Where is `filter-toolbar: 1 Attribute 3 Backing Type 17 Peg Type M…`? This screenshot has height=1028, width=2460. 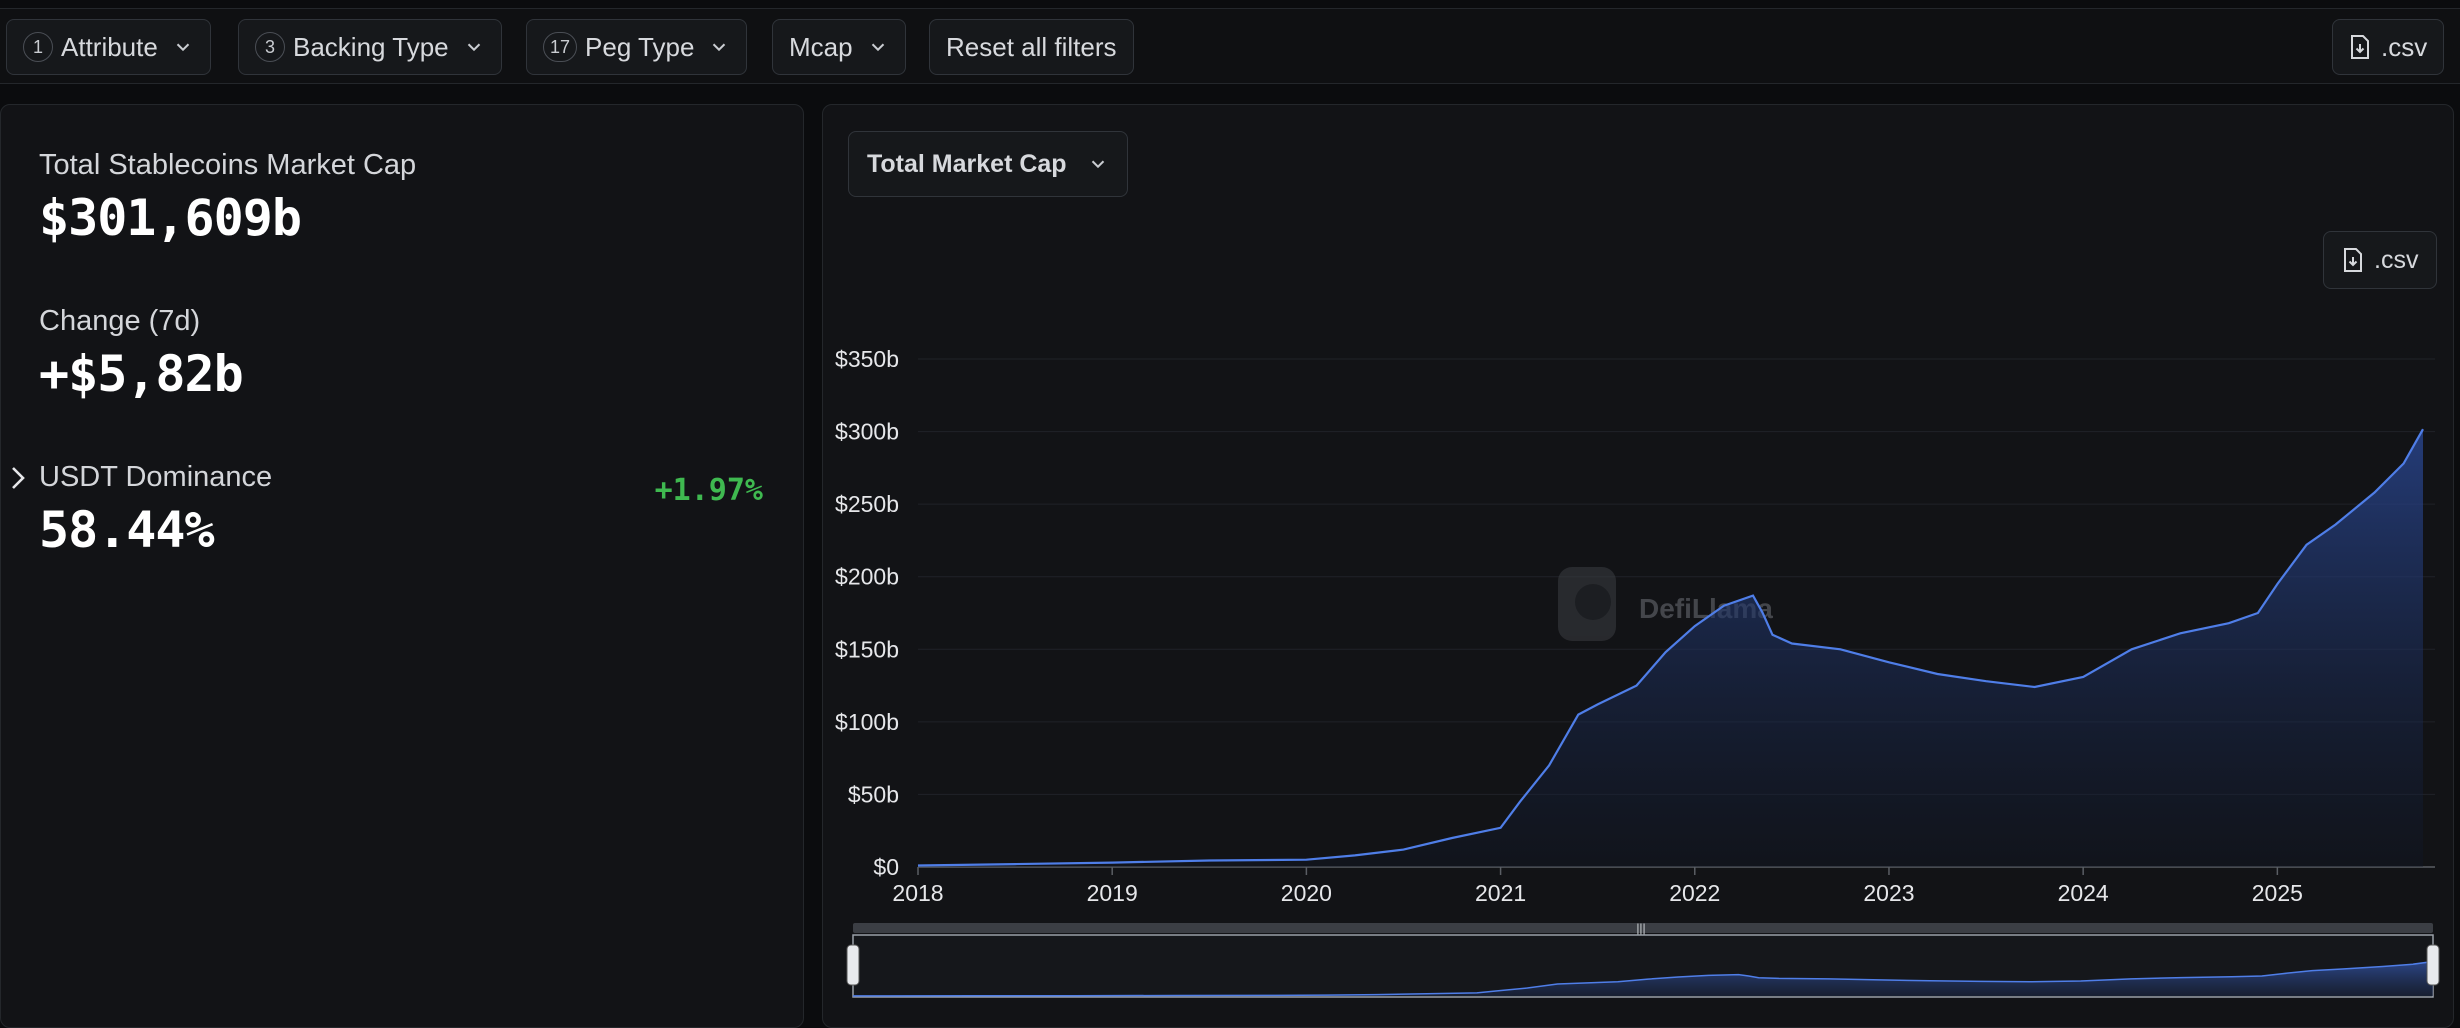
filter-toolbar: 1 Attribute 3 Backing Type 17 Peg Type M… is located at coordinates (1230, 46).